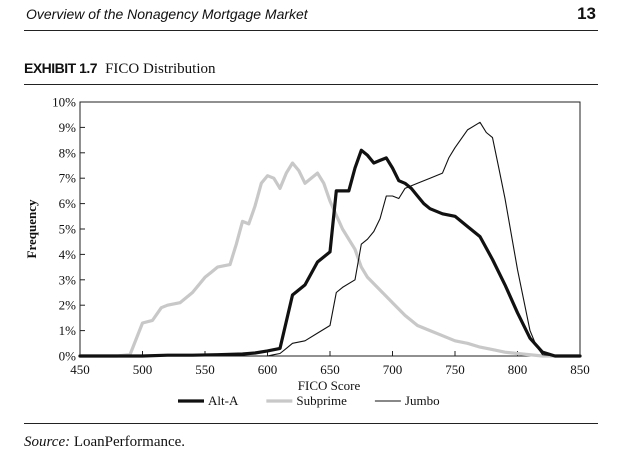  I want to click on legend-label: Subprime, so click(321, 400).